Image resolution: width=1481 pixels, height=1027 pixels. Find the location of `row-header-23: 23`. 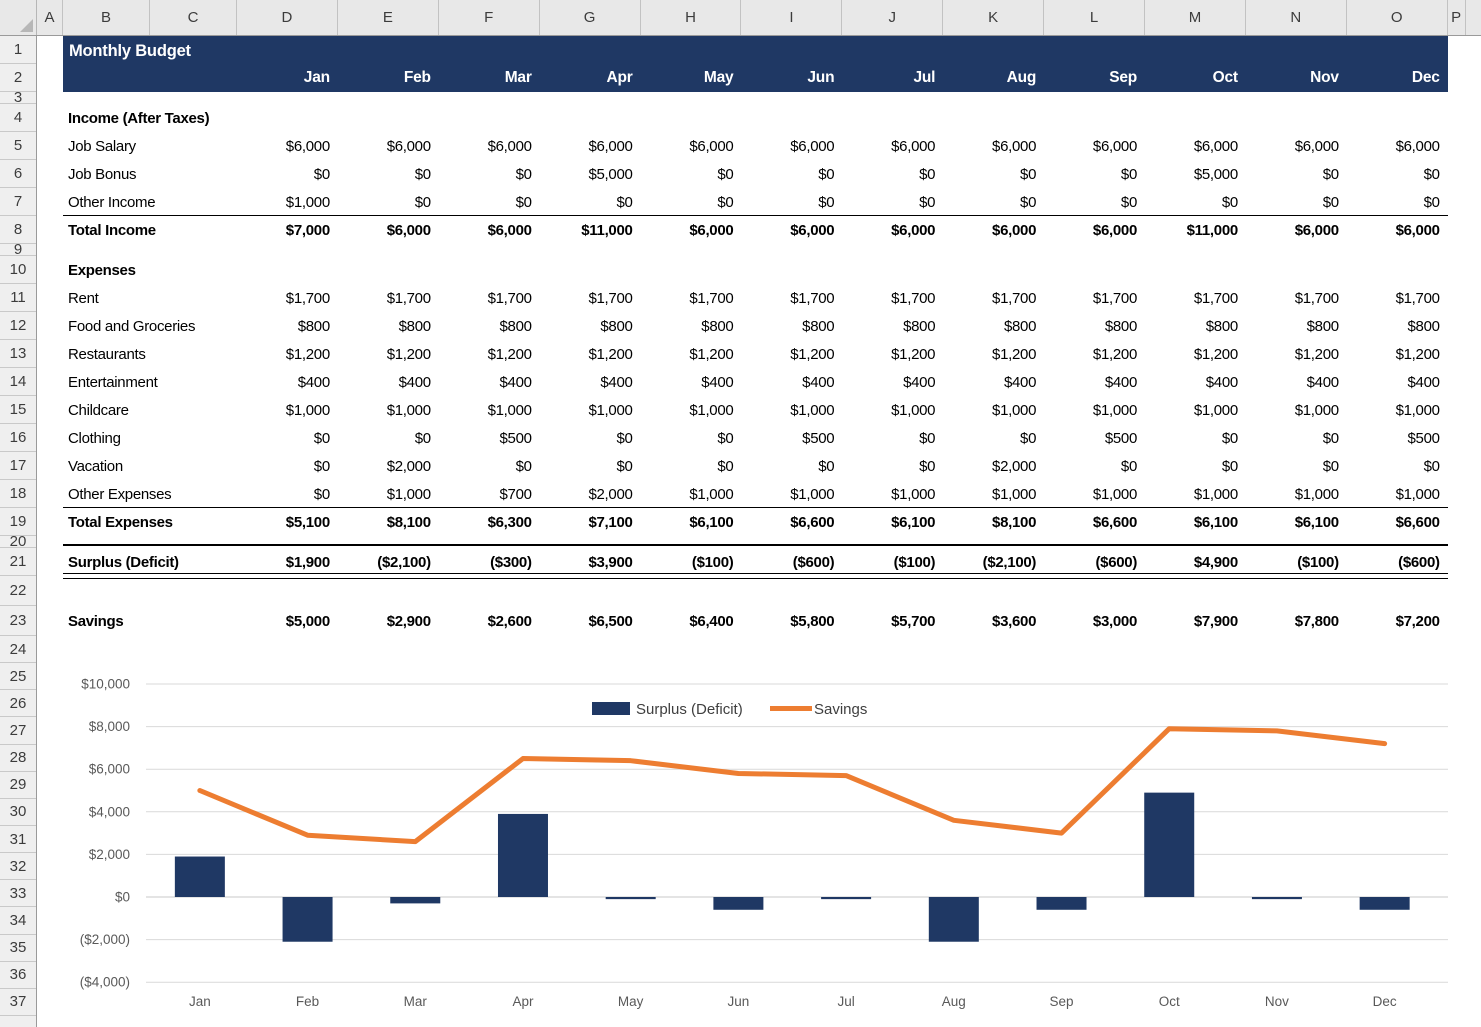

row-header-23: 23 is located at coordinates (18, 621).